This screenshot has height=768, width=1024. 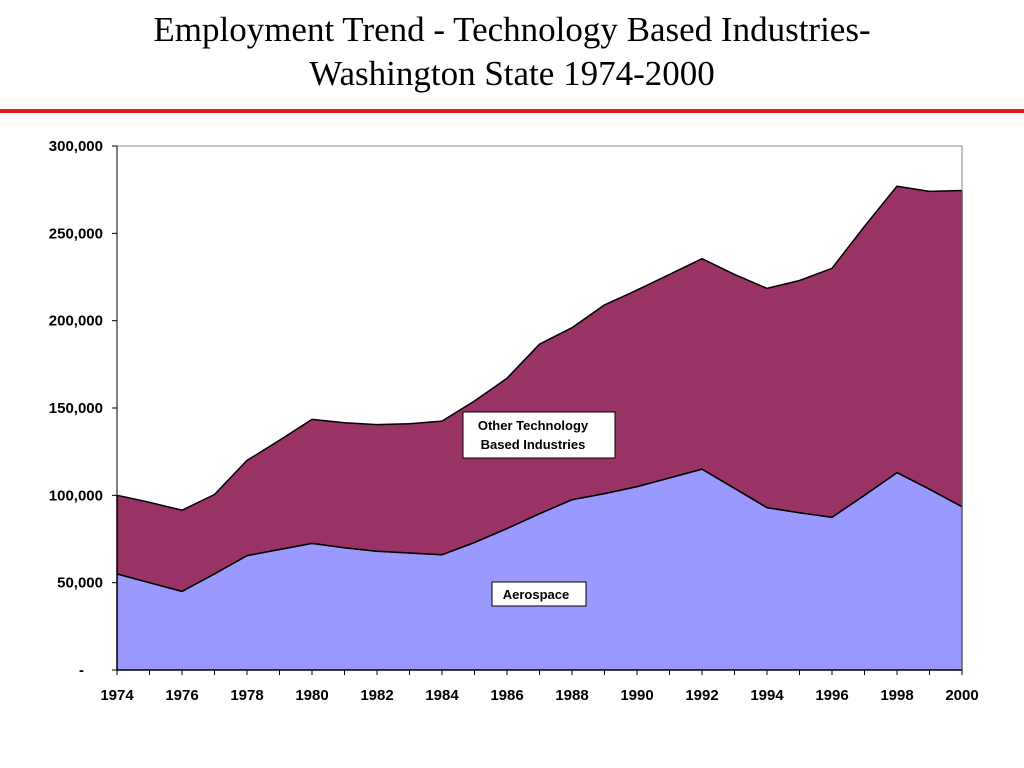 I want to click on x-tick-label: 2000, so click(x=961, y=695).